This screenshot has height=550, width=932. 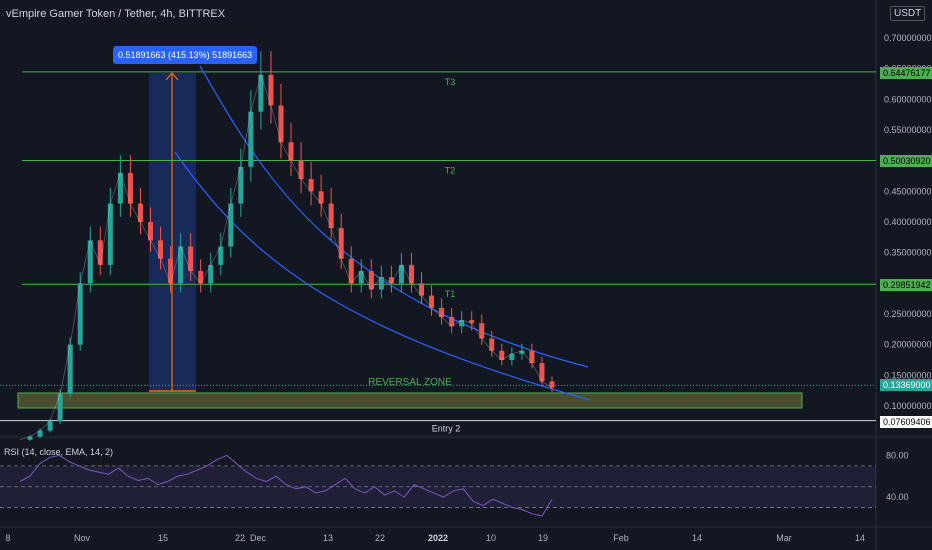 What do you see at coordinates (7, 538) in the screenshot?
I see `x-tick-0: 8` at bounding box center [7, 538].